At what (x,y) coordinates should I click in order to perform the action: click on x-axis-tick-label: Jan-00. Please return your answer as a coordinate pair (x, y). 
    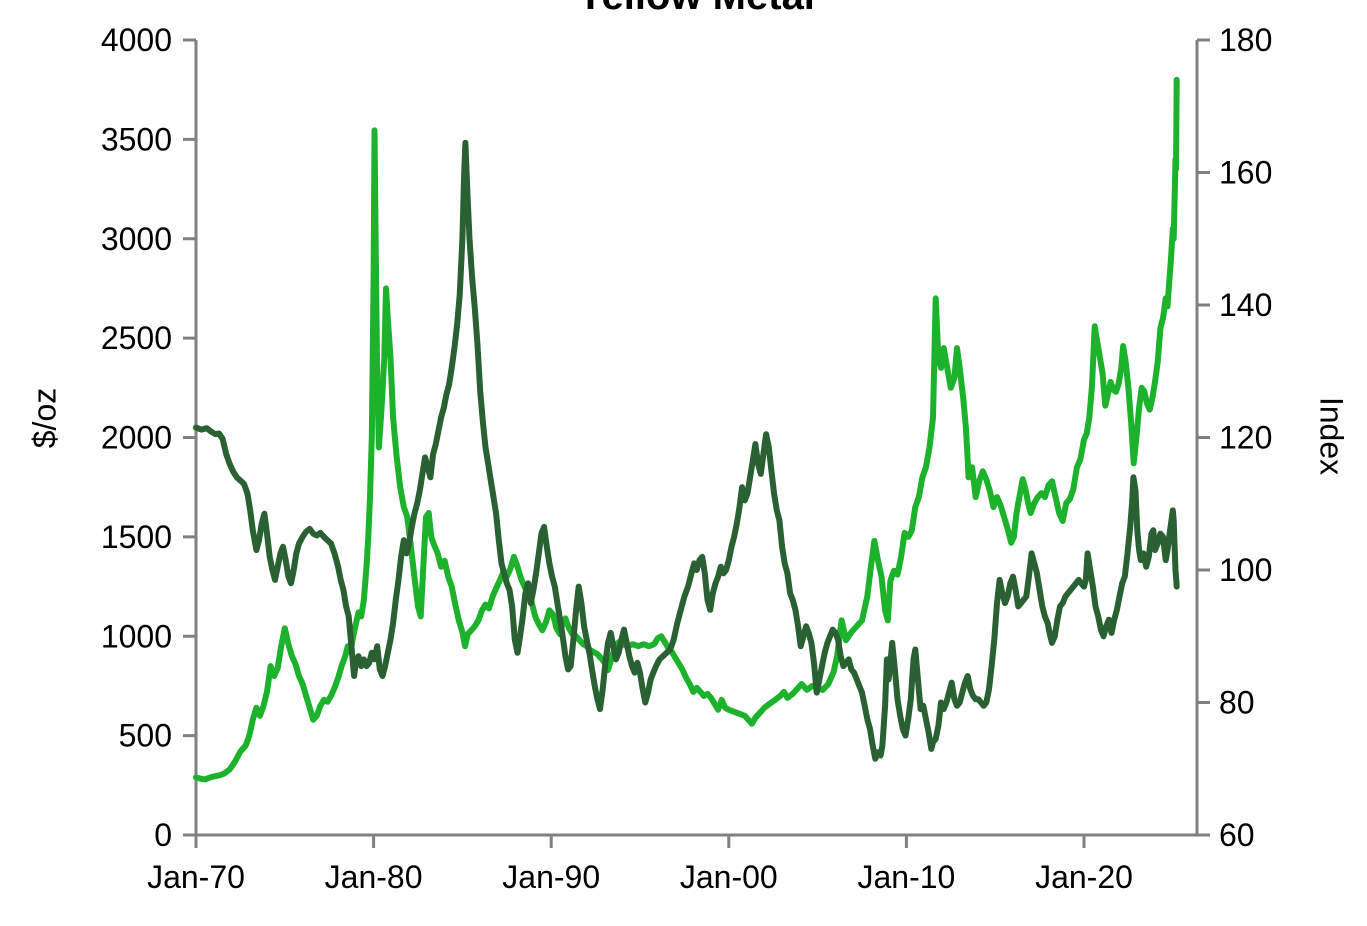
    Looking at the image, I should click on (729, 877).